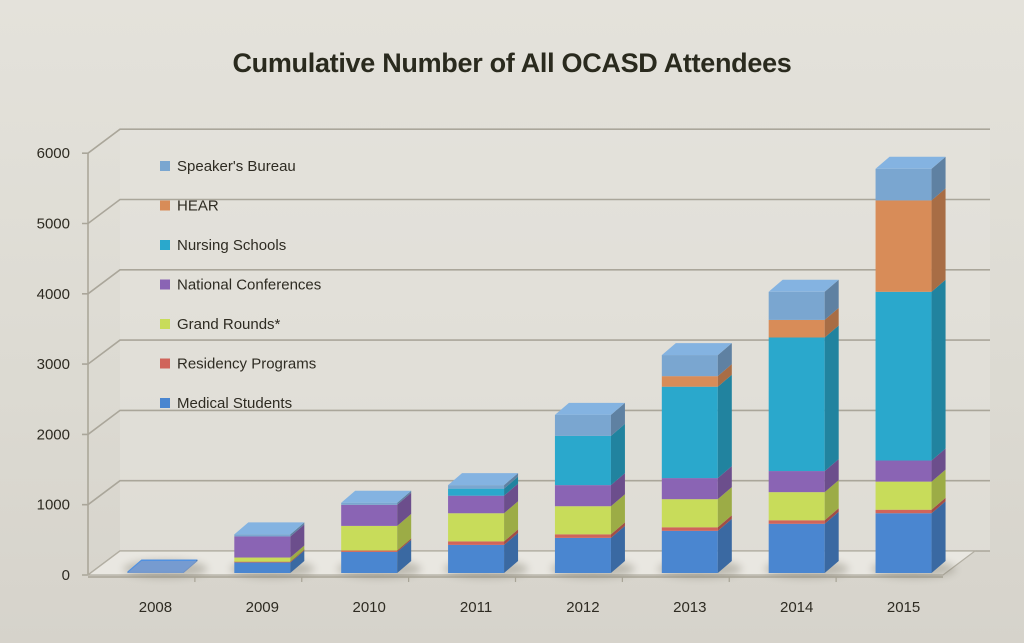 The height and width of the screenshot is (643, 1024). I want to click on y-tick-label: 3000, so click(53, 364).